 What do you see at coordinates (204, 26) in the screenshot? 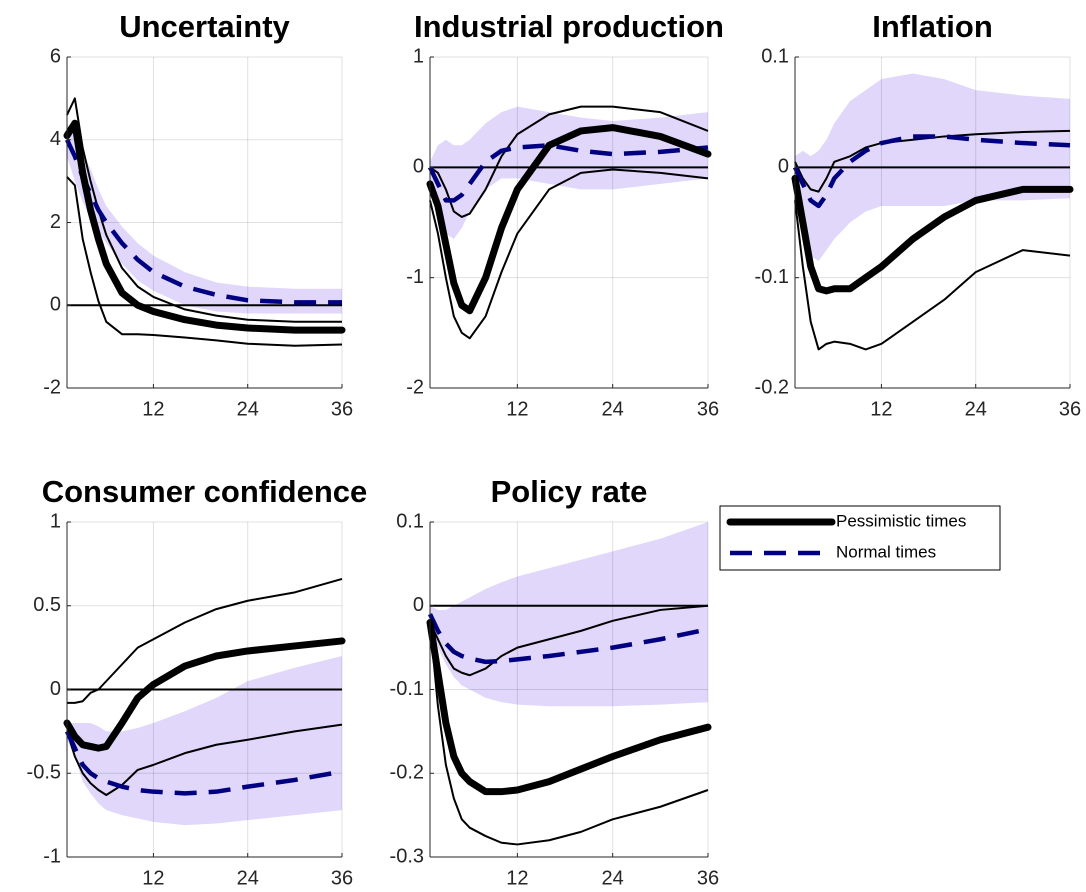
I see `panel-title: Uncertainty` at bounding box center [204, 26].